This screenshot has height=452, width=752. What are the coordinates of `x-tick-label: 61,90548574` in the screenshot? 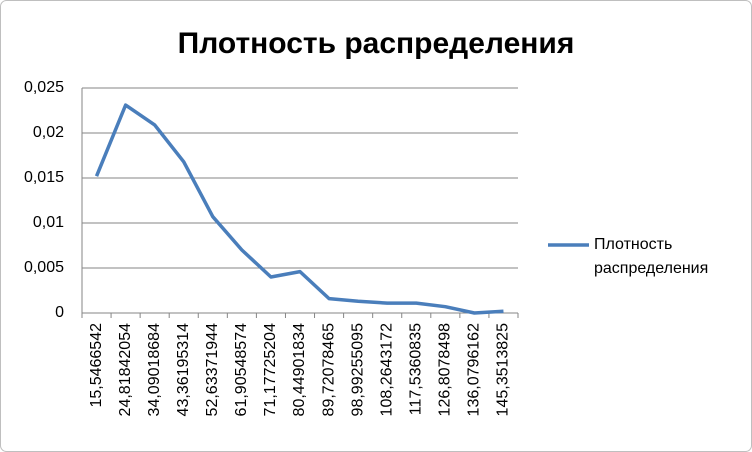 It's located at (241, 370).